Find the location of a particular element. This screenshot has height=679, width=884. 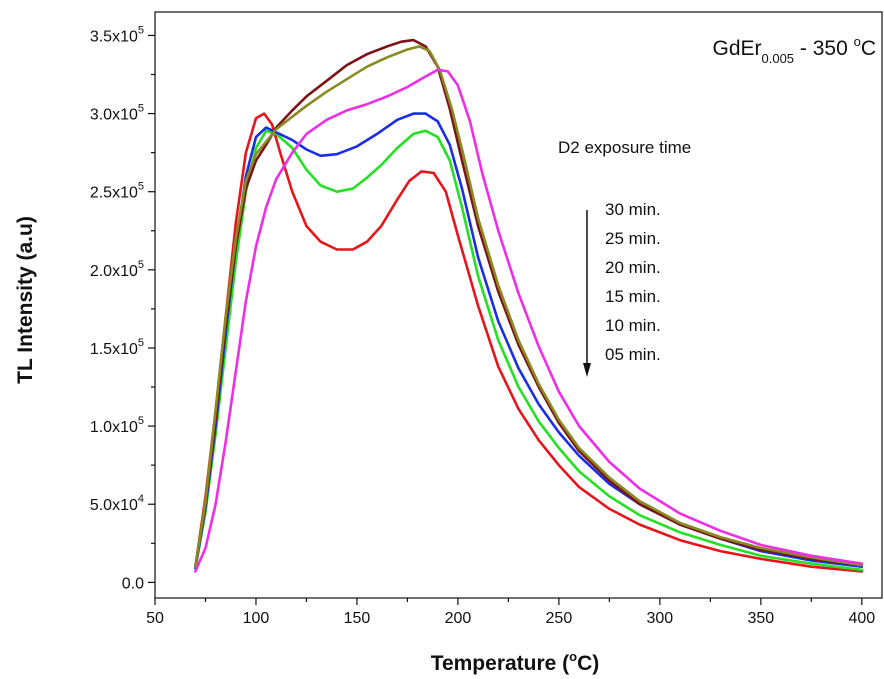

exposure-arrow-head is located at coordinates (587, 370).